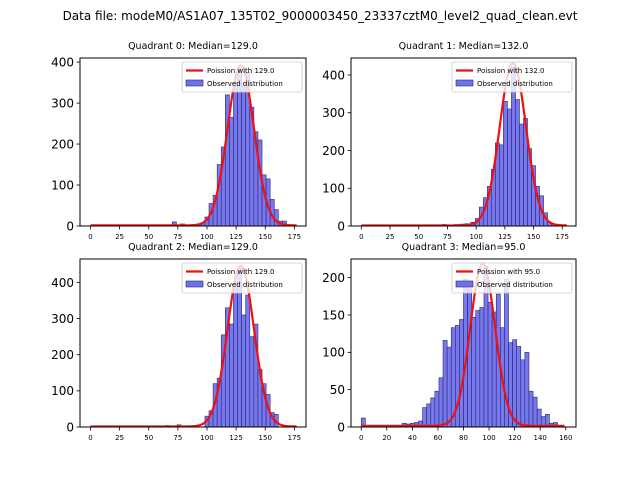 This screenshot has height=480, width=640. Describe the element at coordinates (337, 390) in the screenshot. I see `y-tick-label: 50` at that location.